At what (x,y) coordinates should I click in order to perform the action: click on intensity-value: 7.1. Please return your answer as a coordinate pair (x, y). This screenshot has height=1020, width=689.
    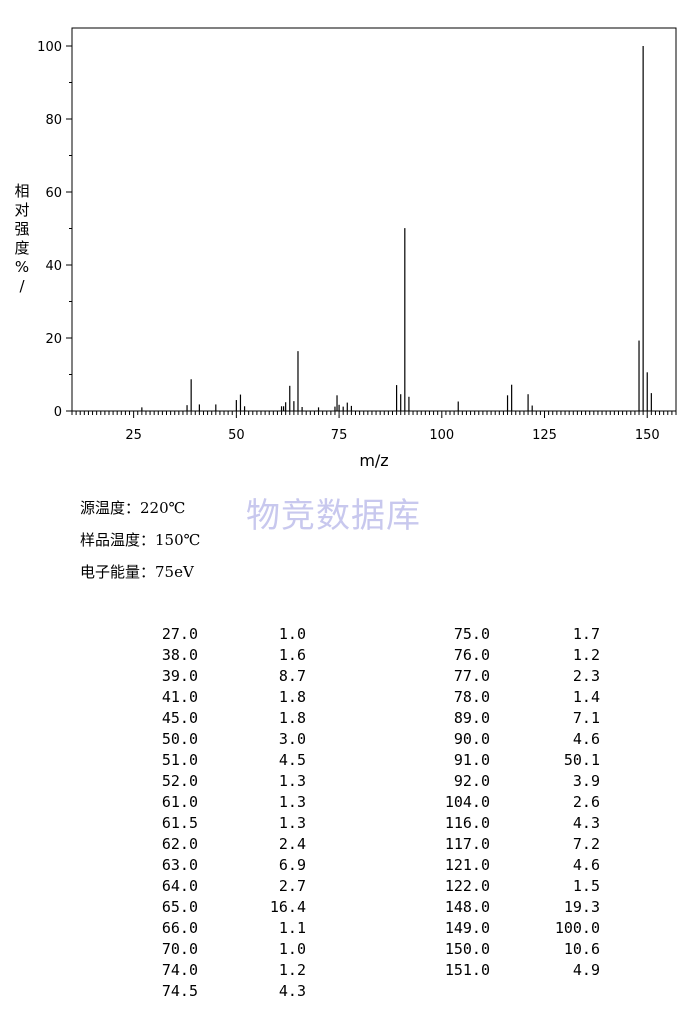
    Looking at the image, I should click on (586, 717).